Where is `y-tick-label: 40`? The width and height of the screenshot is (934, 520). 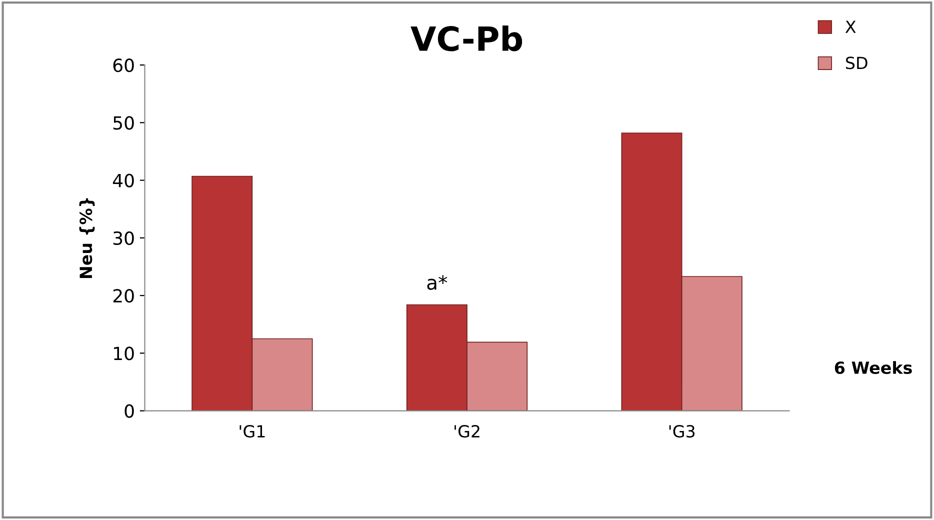
y-tick-label: 40 is located at coordinates (123, 181).